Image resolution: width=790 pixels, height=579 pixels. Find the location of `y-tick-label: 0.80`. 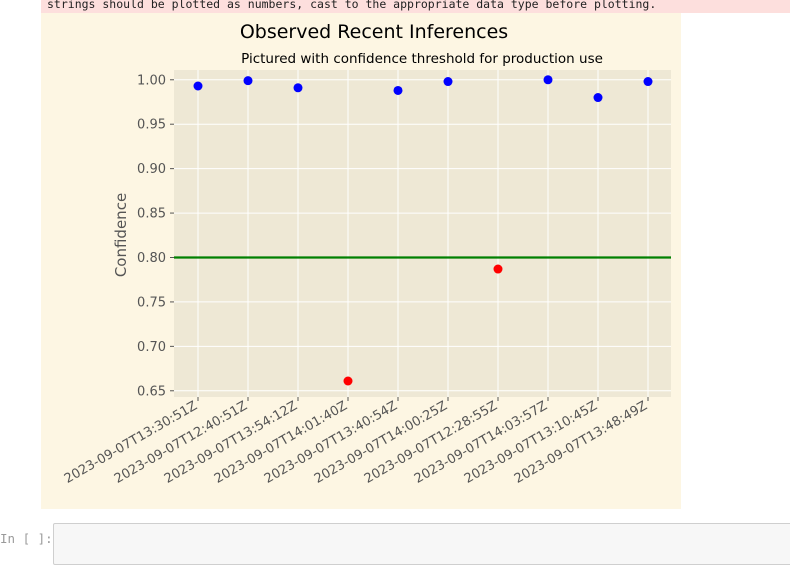

y-tick-label: 0.80 is located at coordinates (151, 258).